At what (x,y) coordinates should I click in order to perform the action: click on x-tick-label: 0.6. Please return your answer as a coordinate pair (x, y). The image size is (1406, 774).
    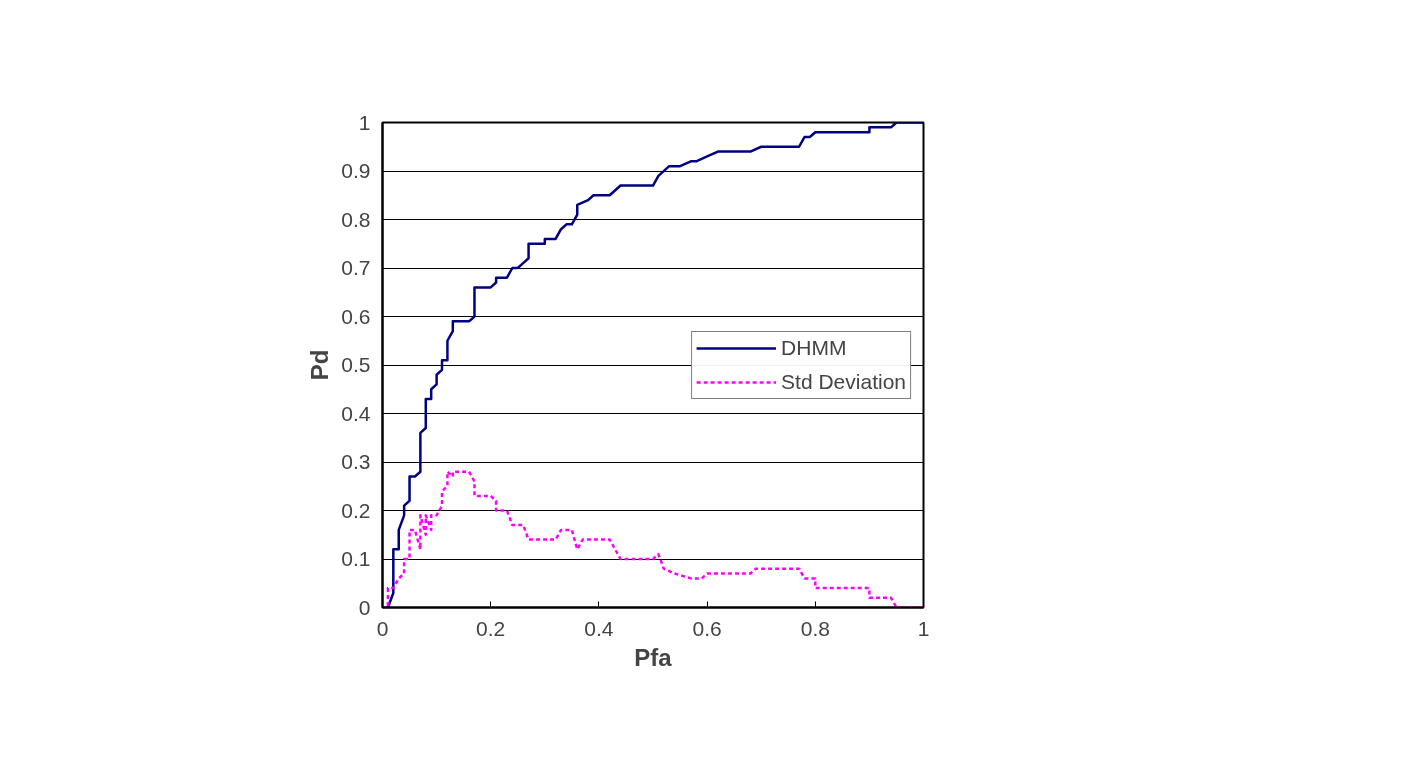
    Looking at the image, I should click on (707, 628).